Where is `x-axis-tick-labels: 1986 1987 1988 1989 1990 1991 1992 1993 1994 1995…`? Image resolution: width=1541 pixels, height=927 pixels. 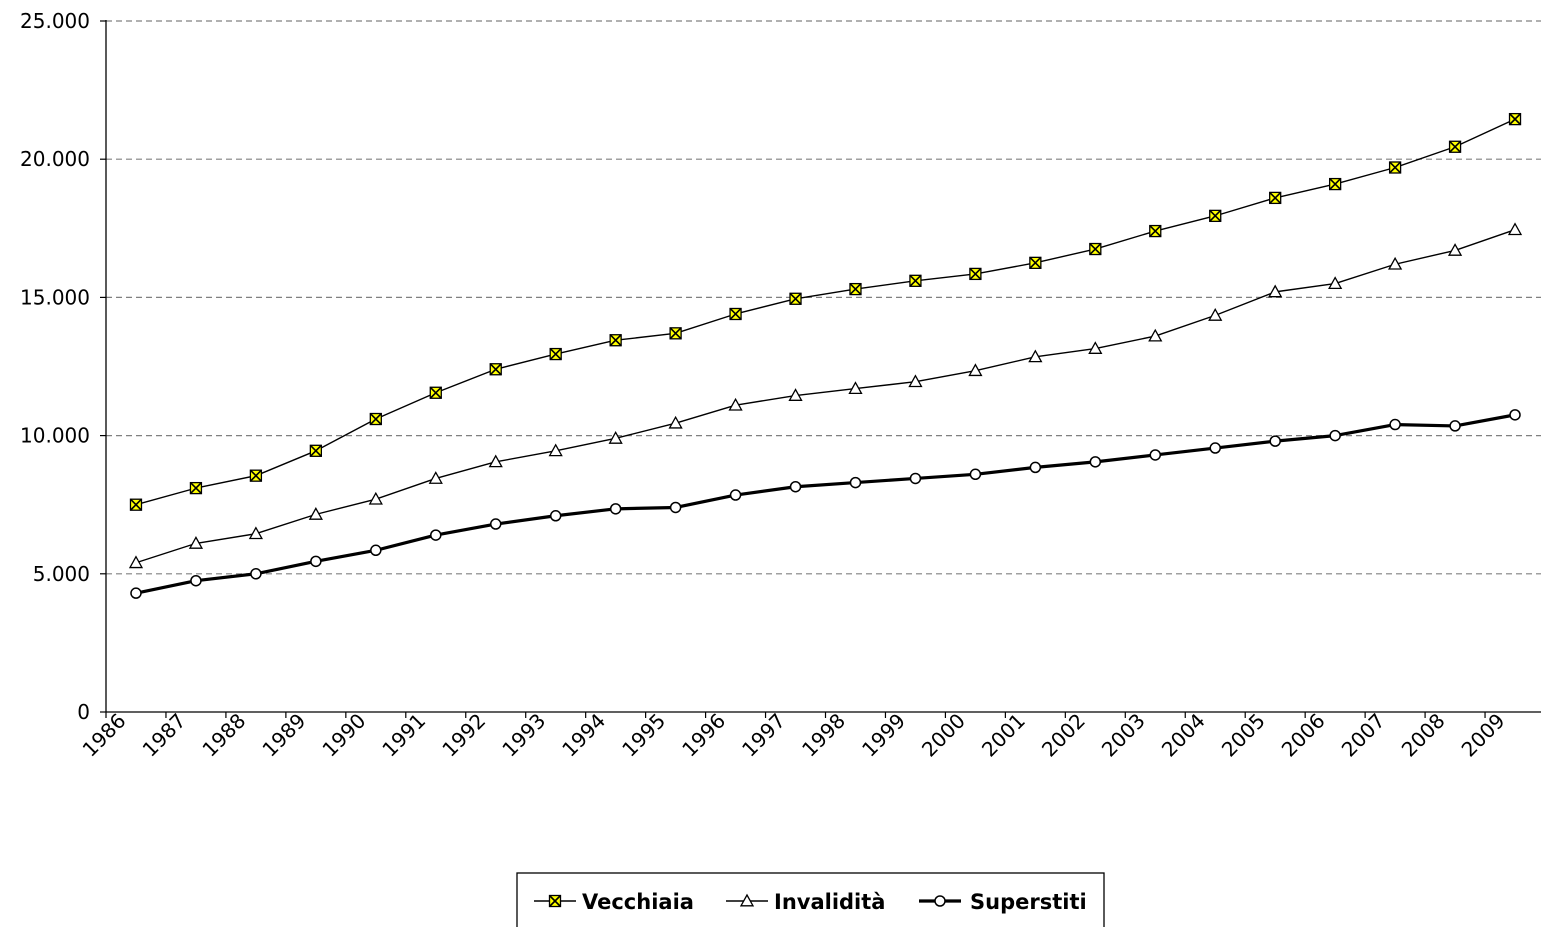 x-axis-tick-labels: 1986 1987 1988 1989 1990 1991 1992 1993 1994 1995… is located at coordinates (794, 735).